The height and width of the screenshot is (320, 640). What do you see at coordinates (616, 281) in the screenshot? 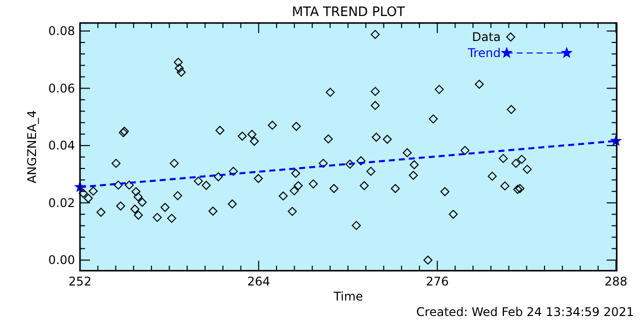
I see `x-tick-label: 288` at bounding box center [616, 281].